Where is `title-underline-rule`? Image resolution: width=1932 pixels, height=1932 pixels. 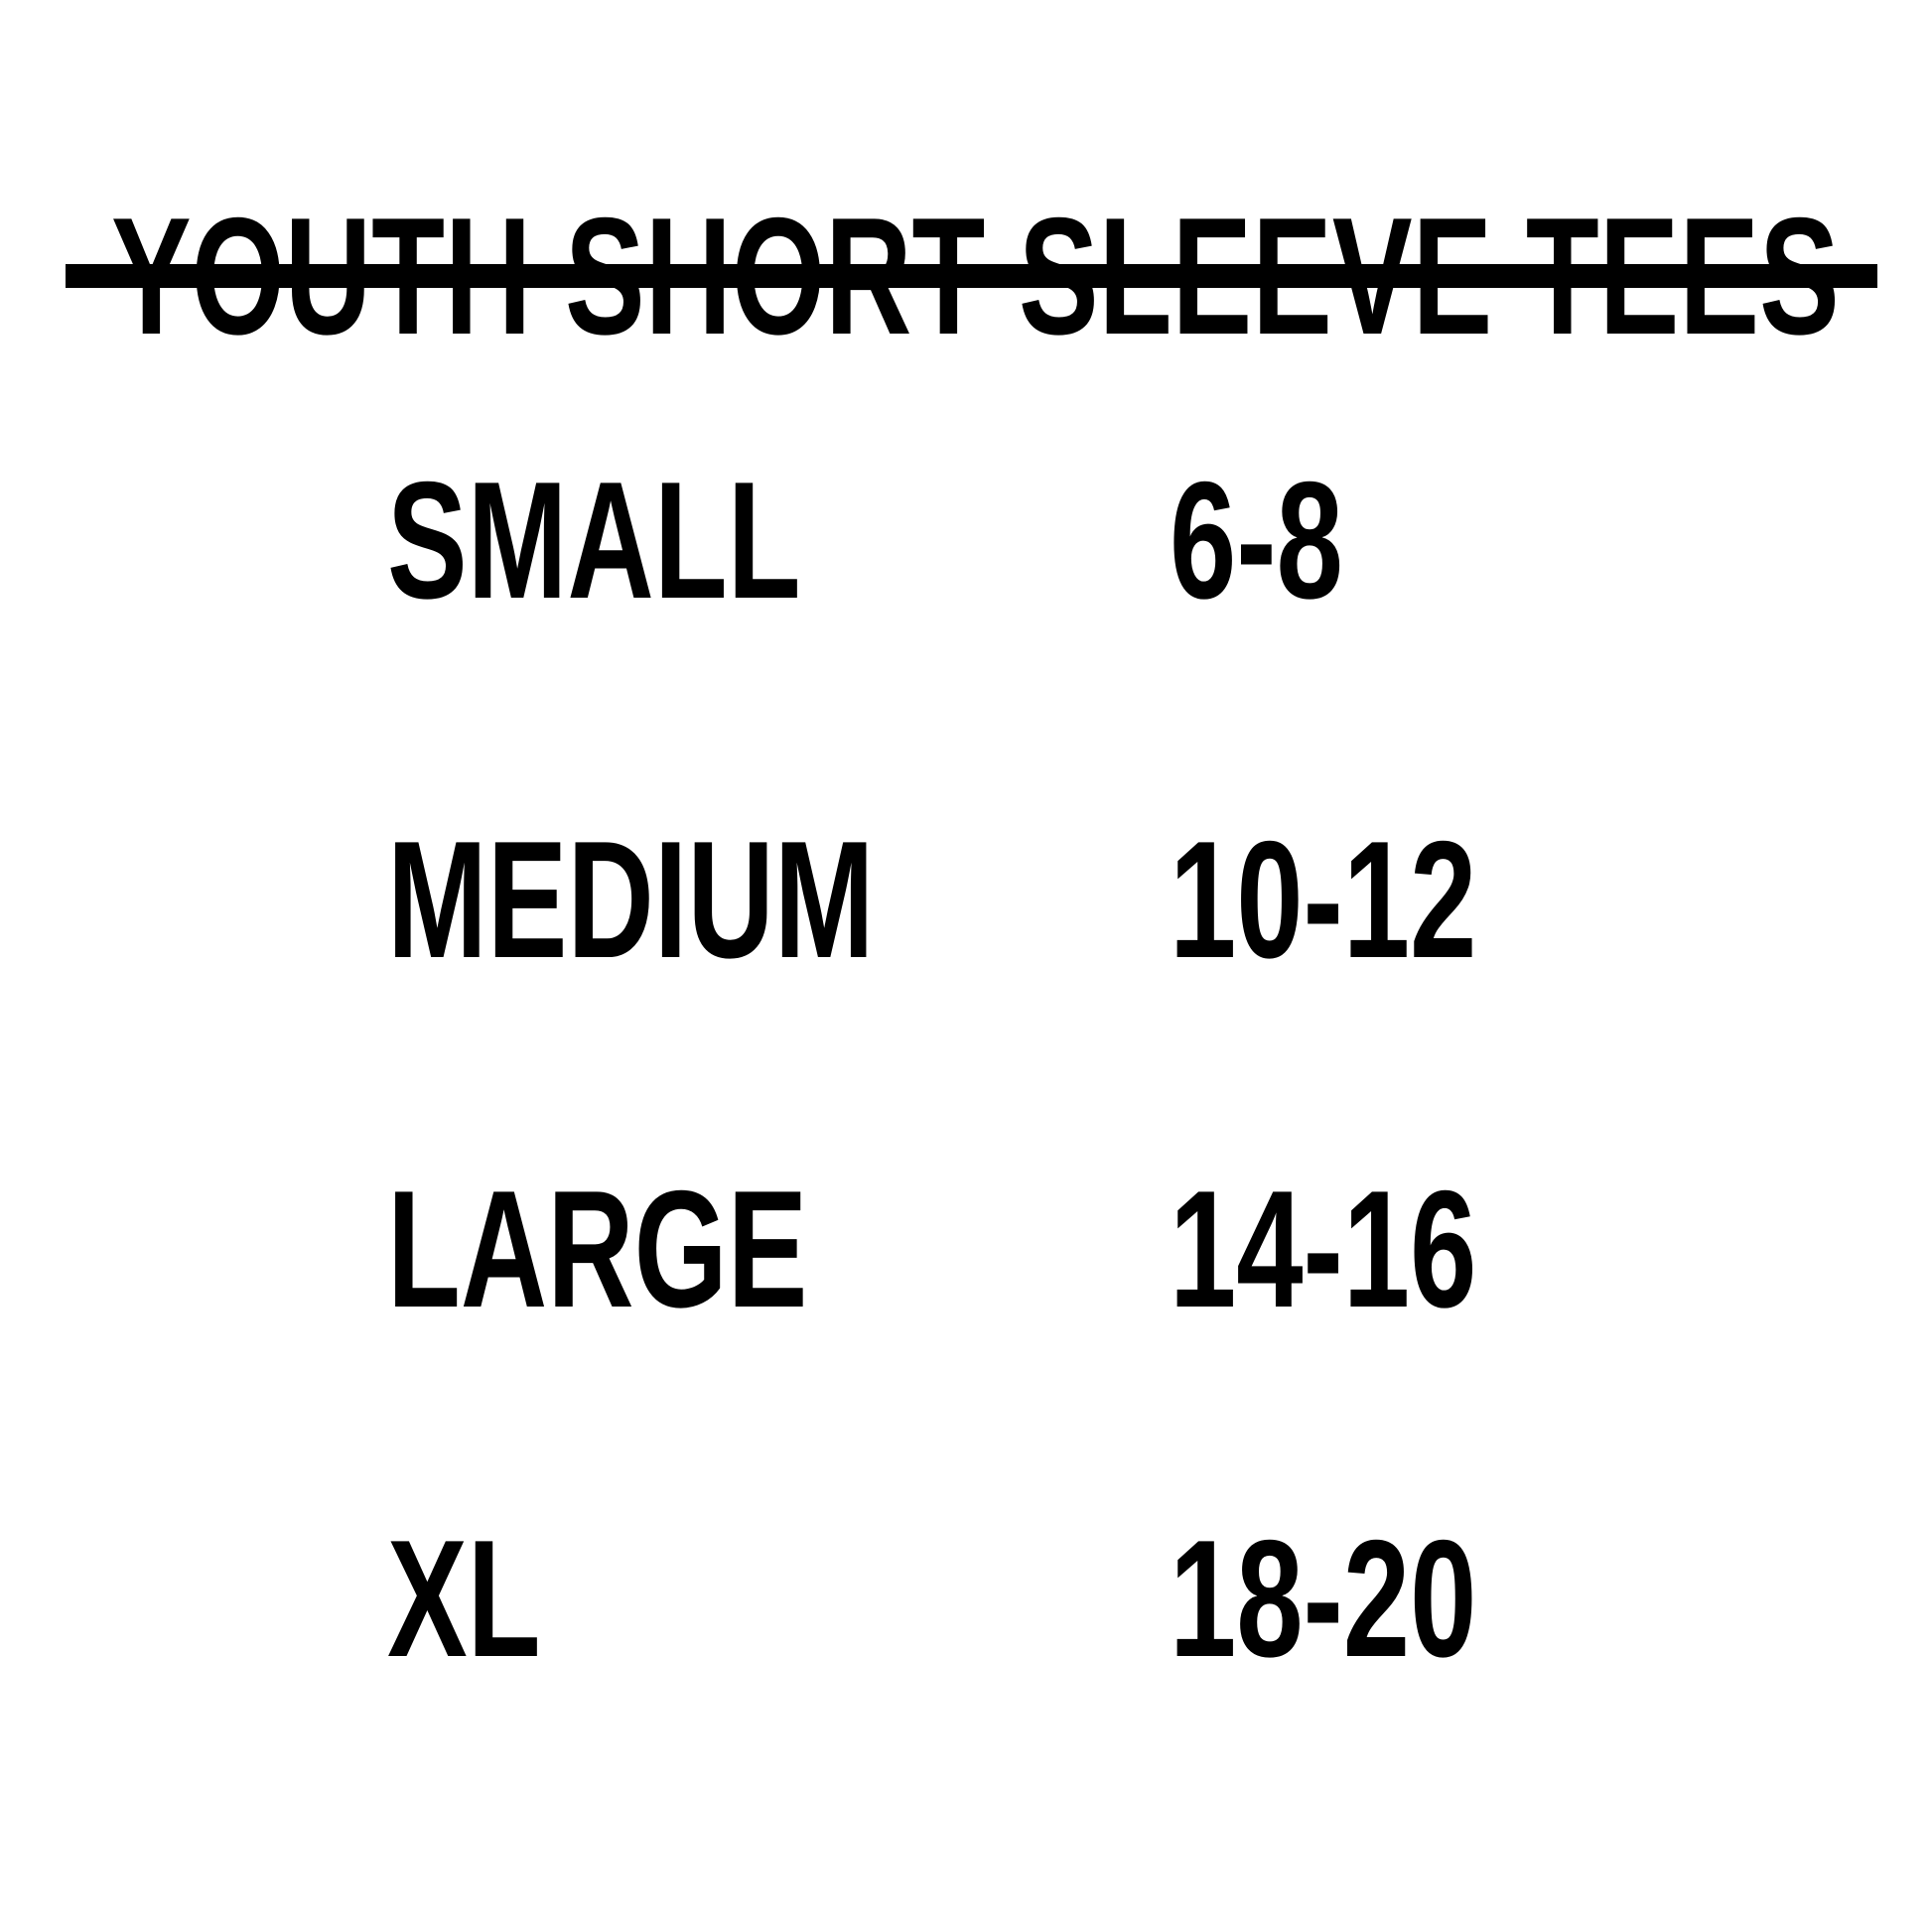 title-underline-rule is located at coordinates (971, 276).